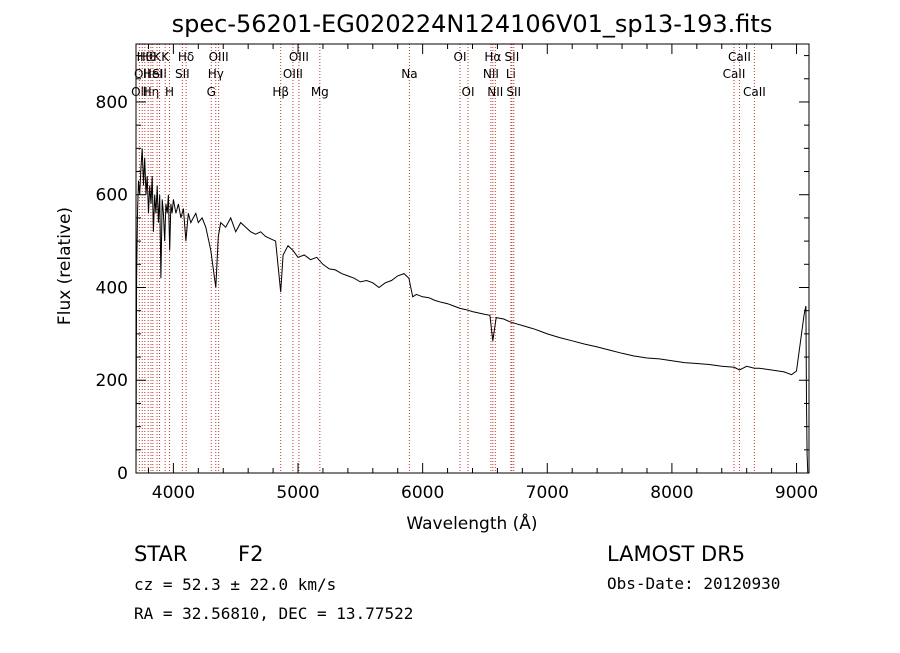  What do you see at coordinates (671, 493) in the screenshot?
I see `x-tick-label: 8000` at bounding box center [671, 493].